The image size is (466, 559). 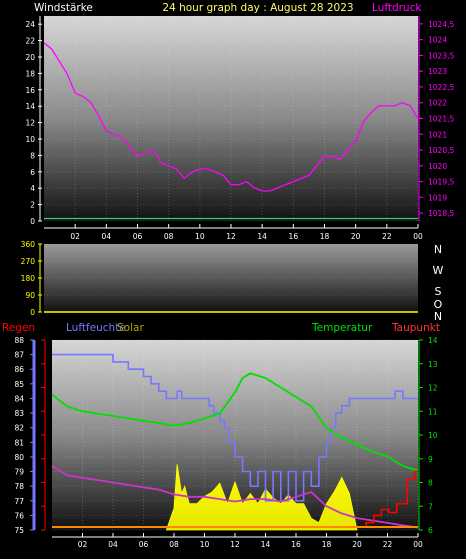 I want to click on y-tick-label: 75, so click(x=19, y=530).